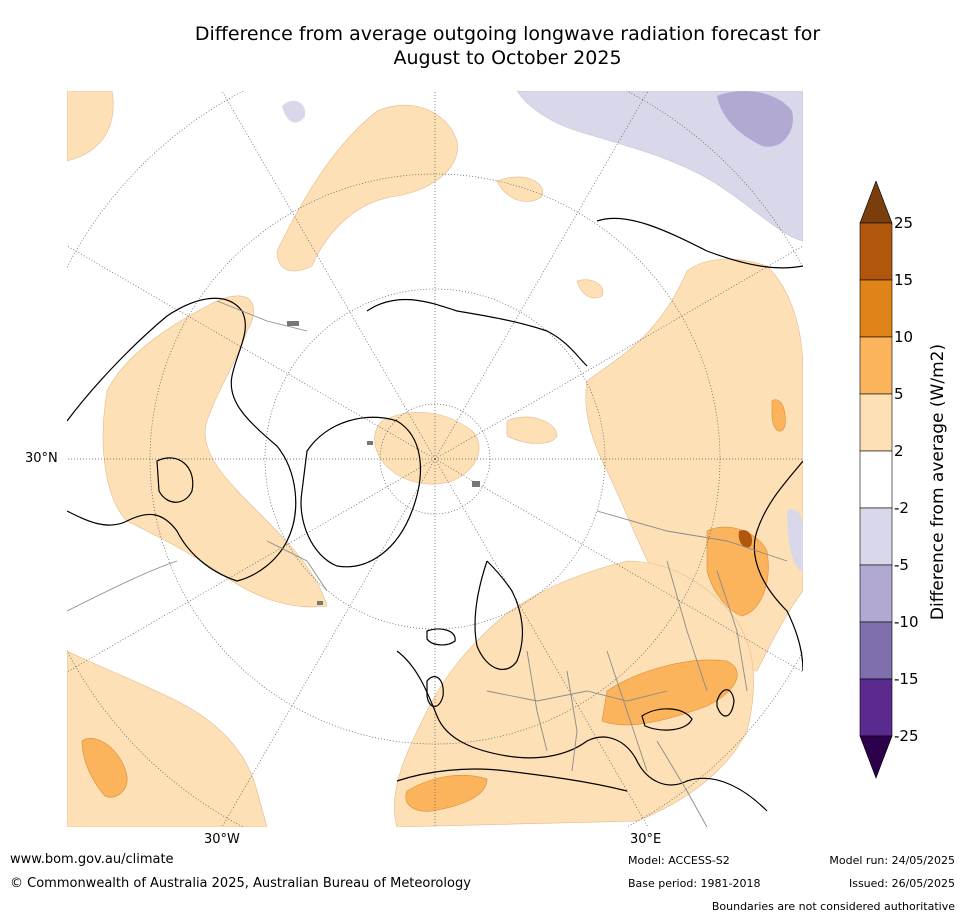 The width and height of the screenshot is (965, 919). Describe the element at coordinates (876, 202) in the screenshot. I see `colorbar-band-top-extend` at that location.